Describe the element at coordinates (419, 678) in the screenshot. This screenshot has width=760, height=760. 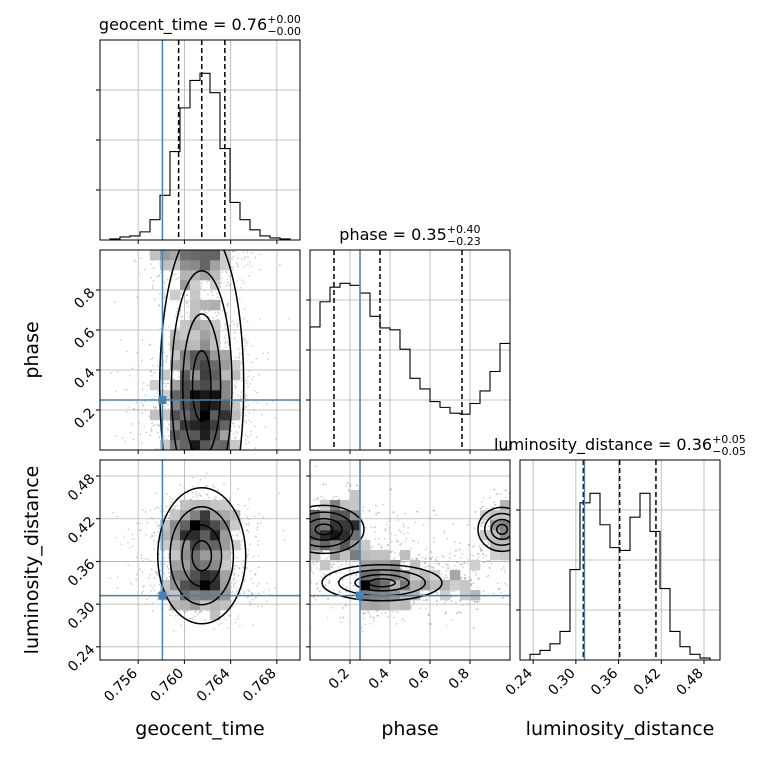
I see `x-tick-label: 0.6` at that location.